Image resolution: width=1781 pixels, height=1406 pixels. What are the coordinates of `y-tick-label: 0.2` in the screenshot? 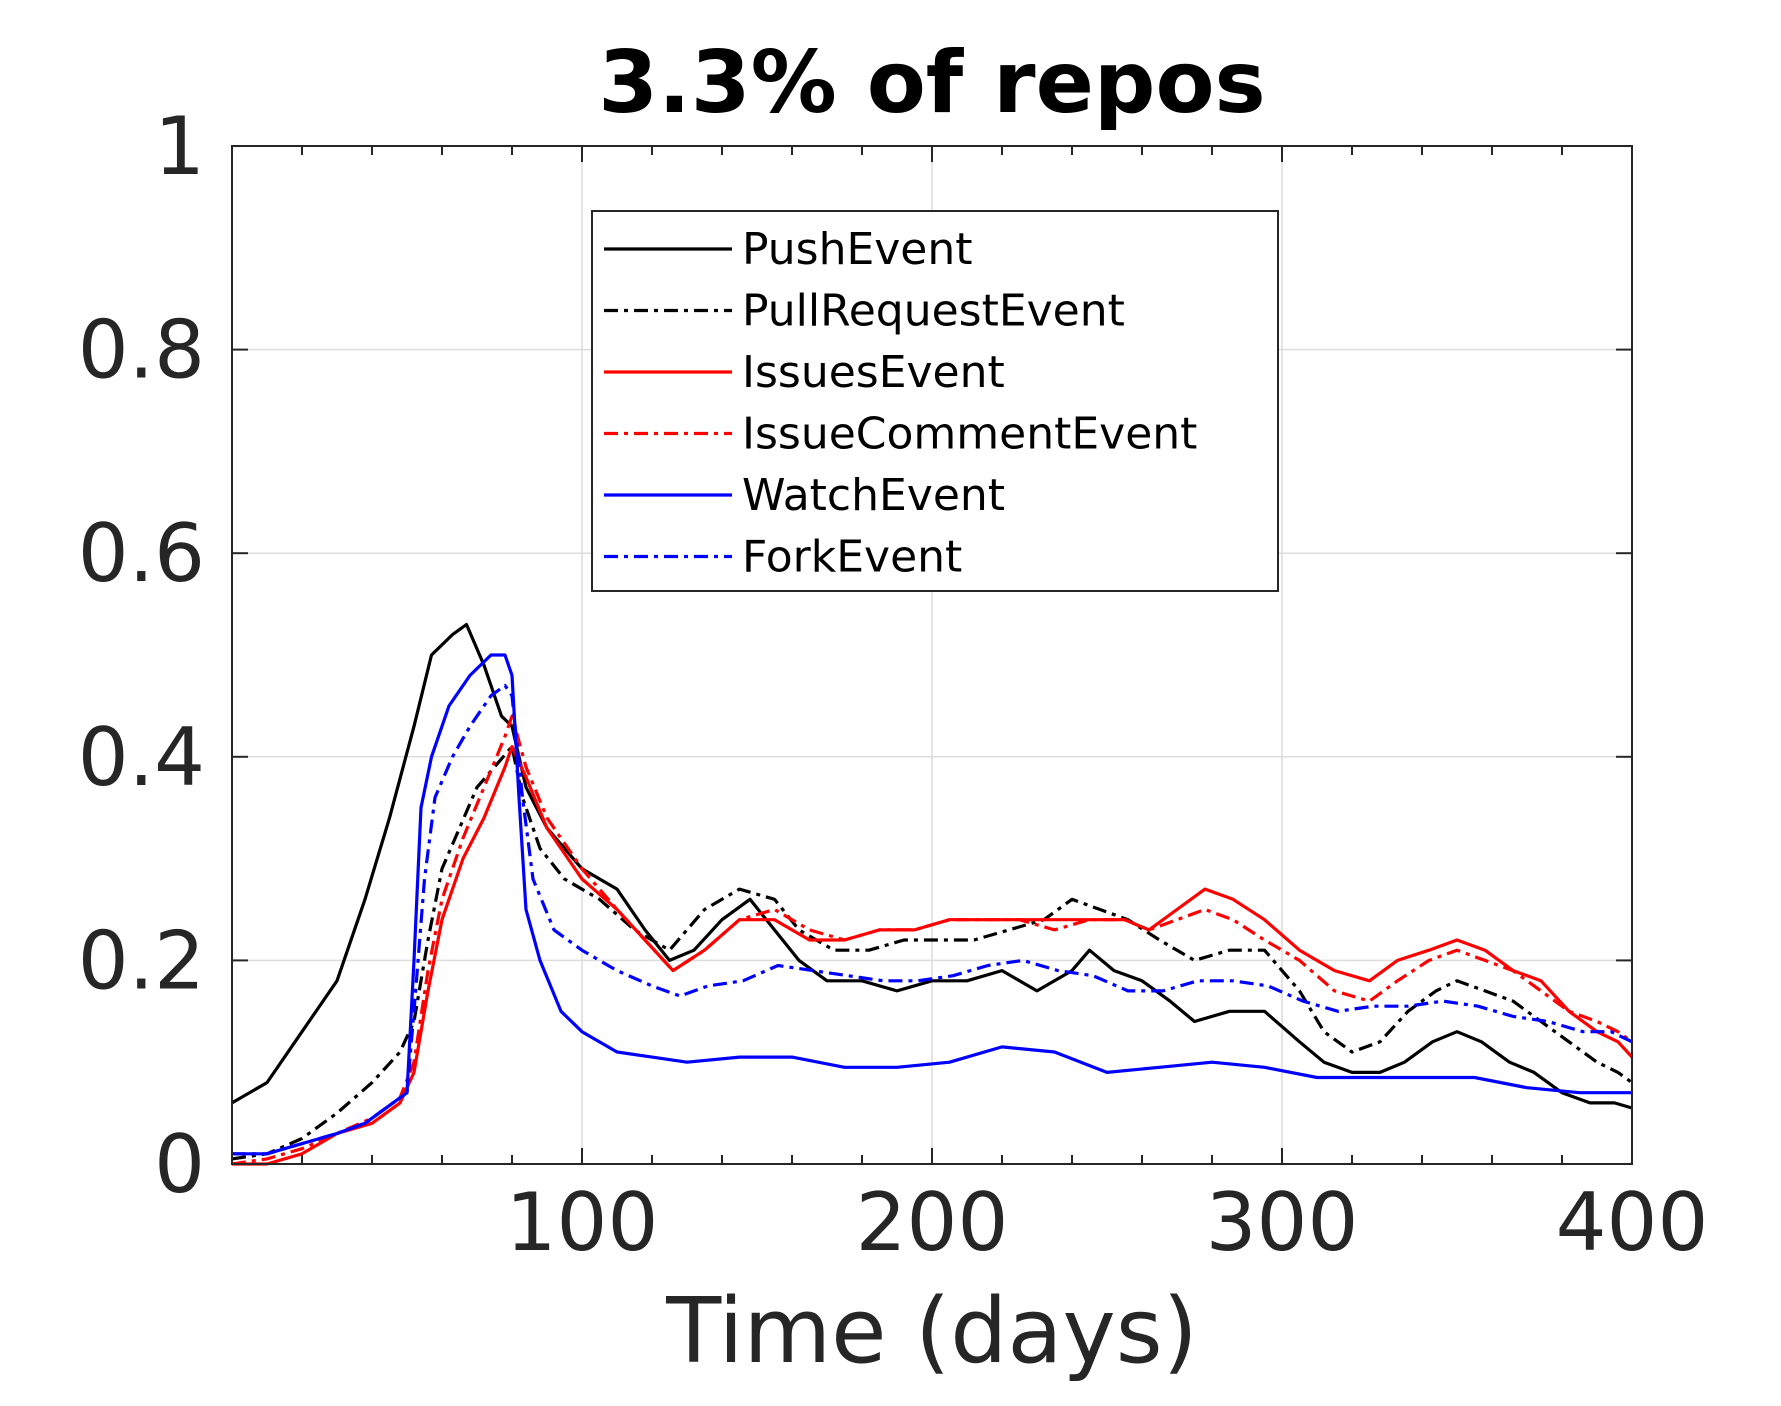 It's located at (141, 960).